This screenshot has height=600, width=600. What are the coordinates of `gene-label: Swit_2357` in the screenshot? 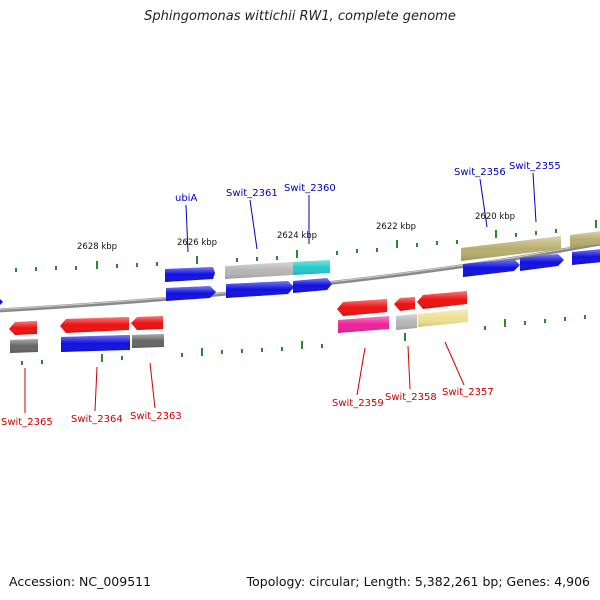 It's located at (468, 392).